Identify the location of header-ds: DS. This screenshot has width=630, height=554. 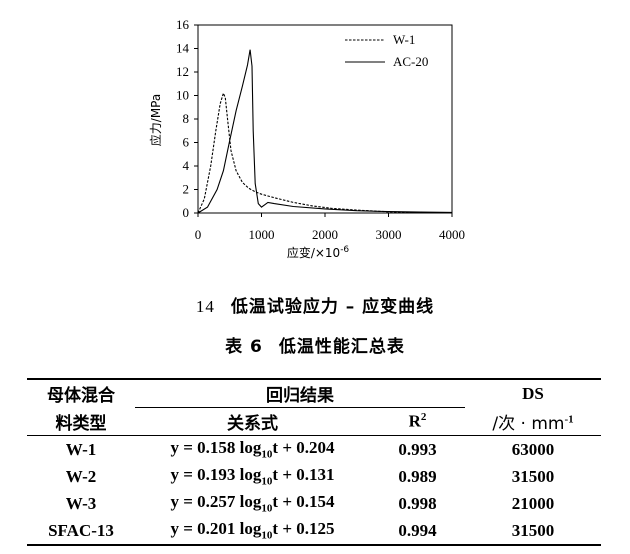
(533, 393).